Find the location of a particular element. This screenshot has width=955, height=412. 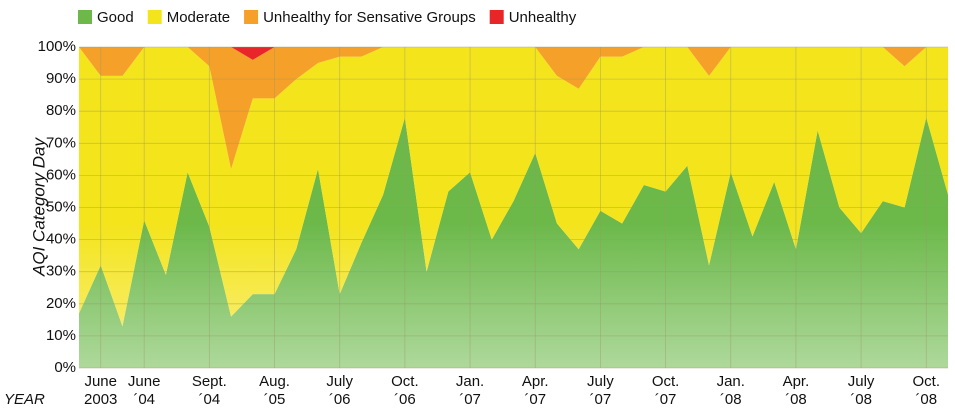

y-tick-label: 70% is located at coordinates (61, 142).